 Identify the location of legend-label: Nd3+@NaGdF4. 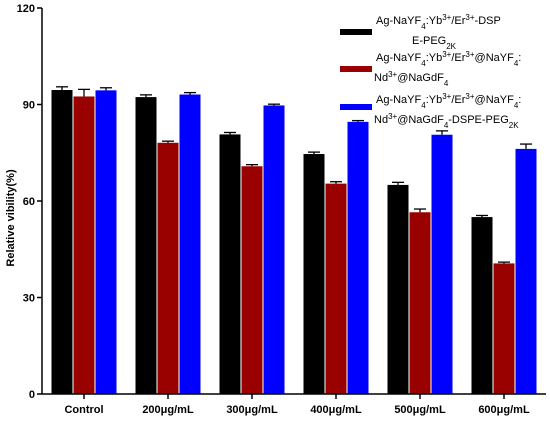
(411, 79).